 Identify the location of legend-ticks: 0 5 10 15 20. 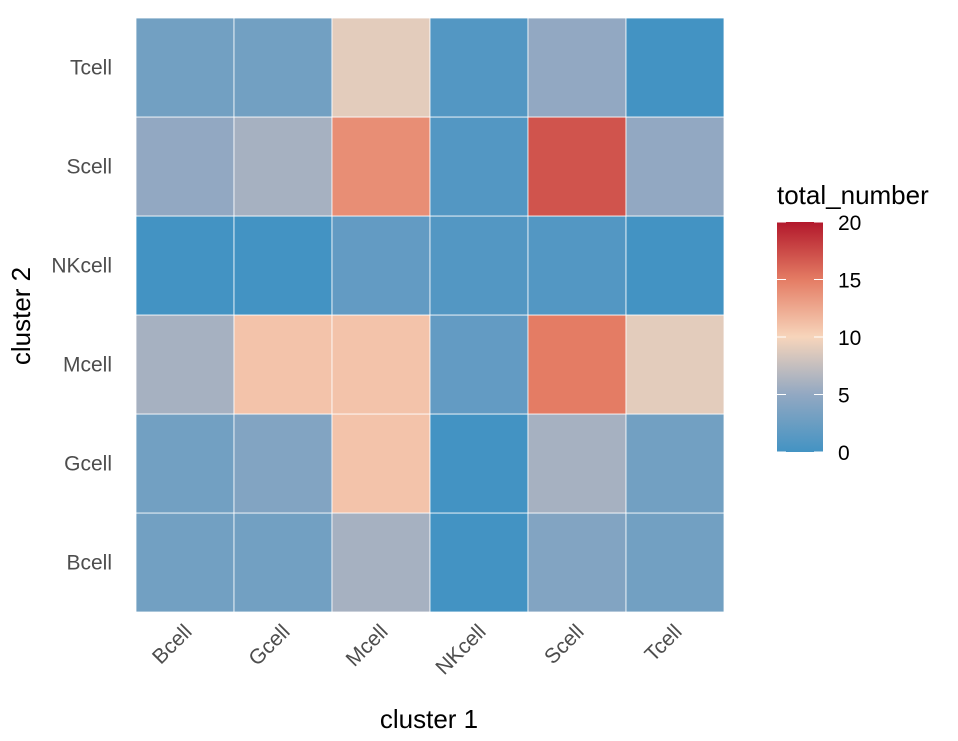
(819, 338).